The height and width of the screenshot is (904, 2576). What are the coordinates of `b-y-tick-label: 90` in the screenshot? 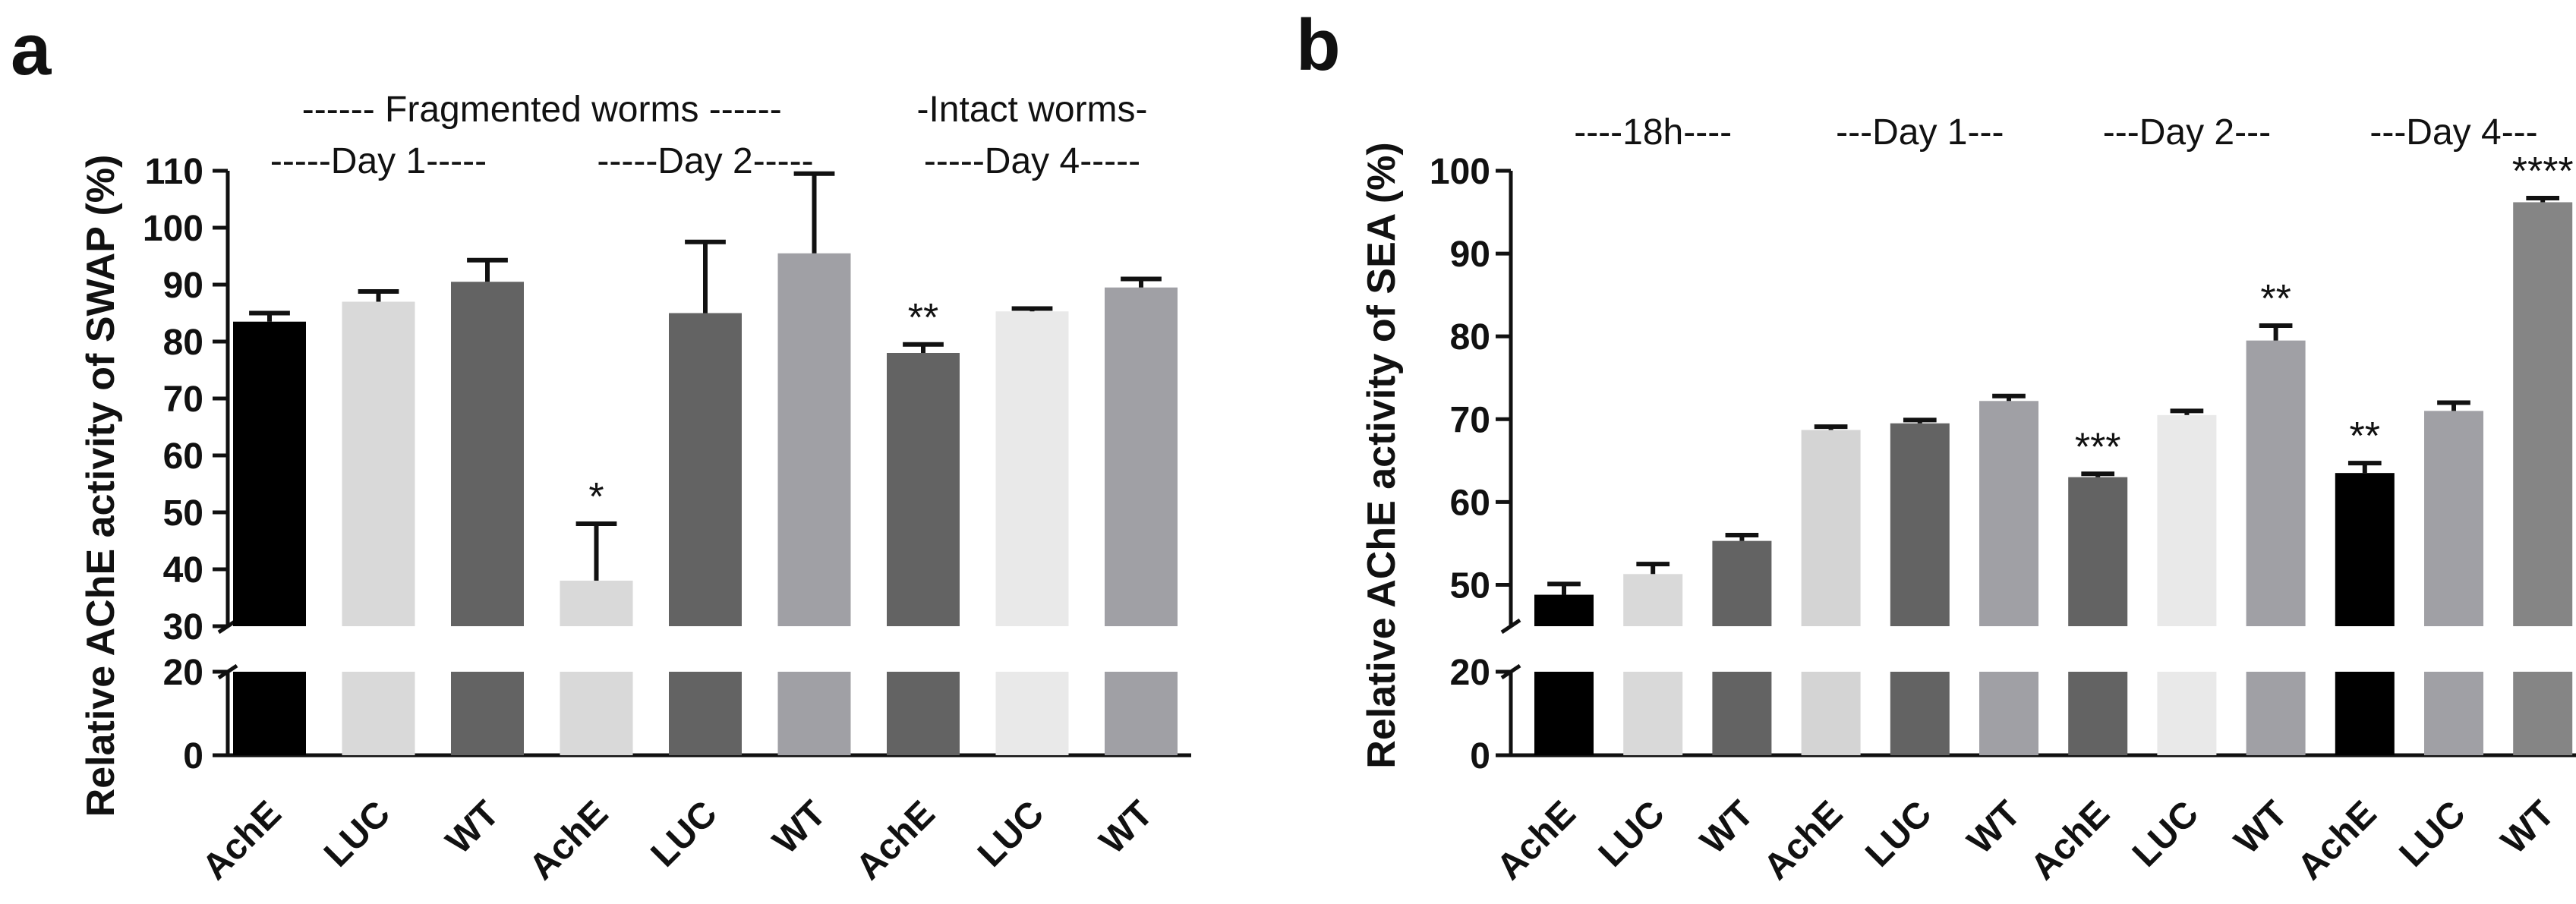 It's located at (1470, 255).